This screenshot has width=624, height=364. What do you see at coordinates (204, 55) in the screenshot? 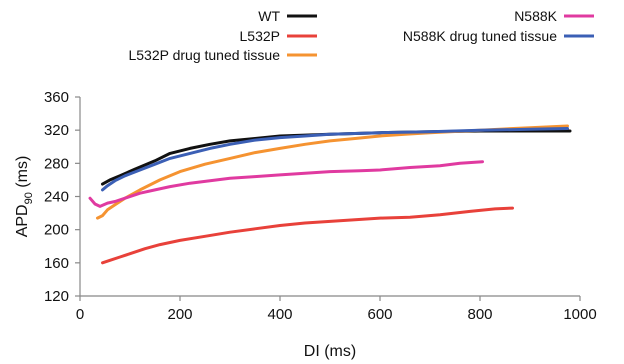
I see `legend-label-l532p-drug-tuned-tissue: L532P drug tuned tissue` at bounding box center [204, 55].